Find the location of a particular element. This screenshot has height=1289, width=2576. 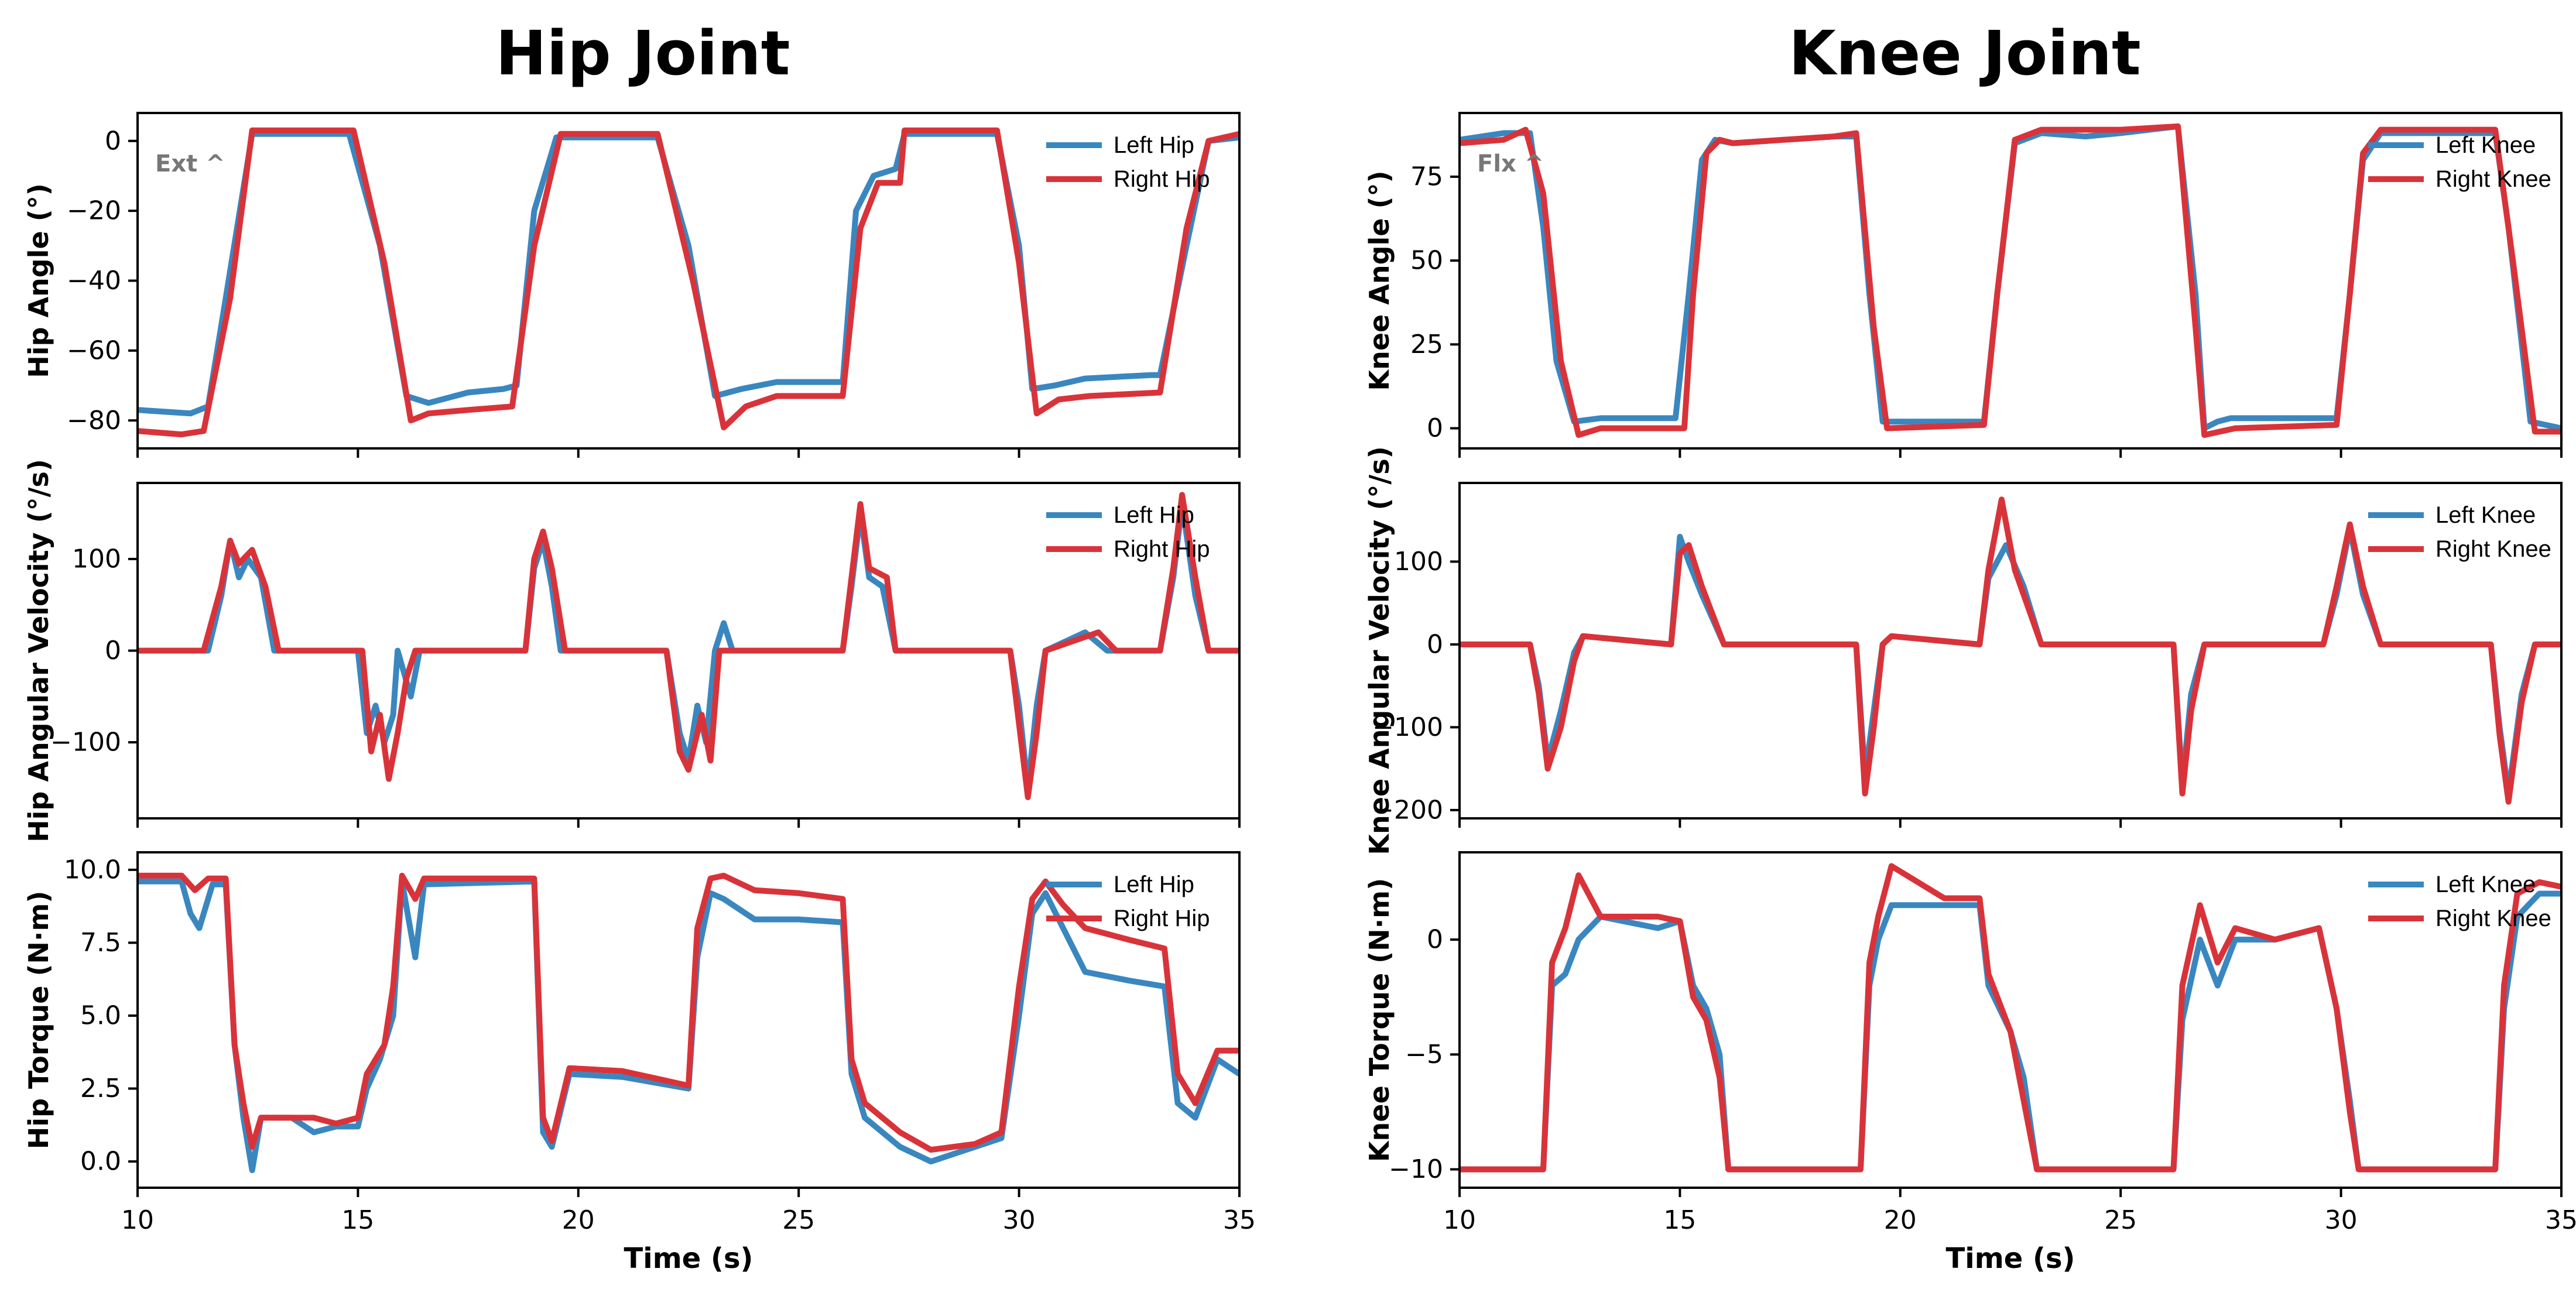

hip-angle-ylabel: Hip Angle (°) is located at coordinates (38, 281).